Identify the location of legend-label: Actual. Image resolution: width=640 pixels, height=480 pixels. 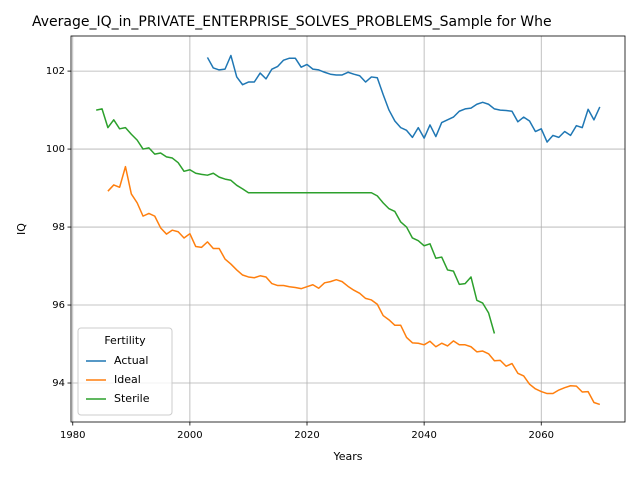
(131, 360).